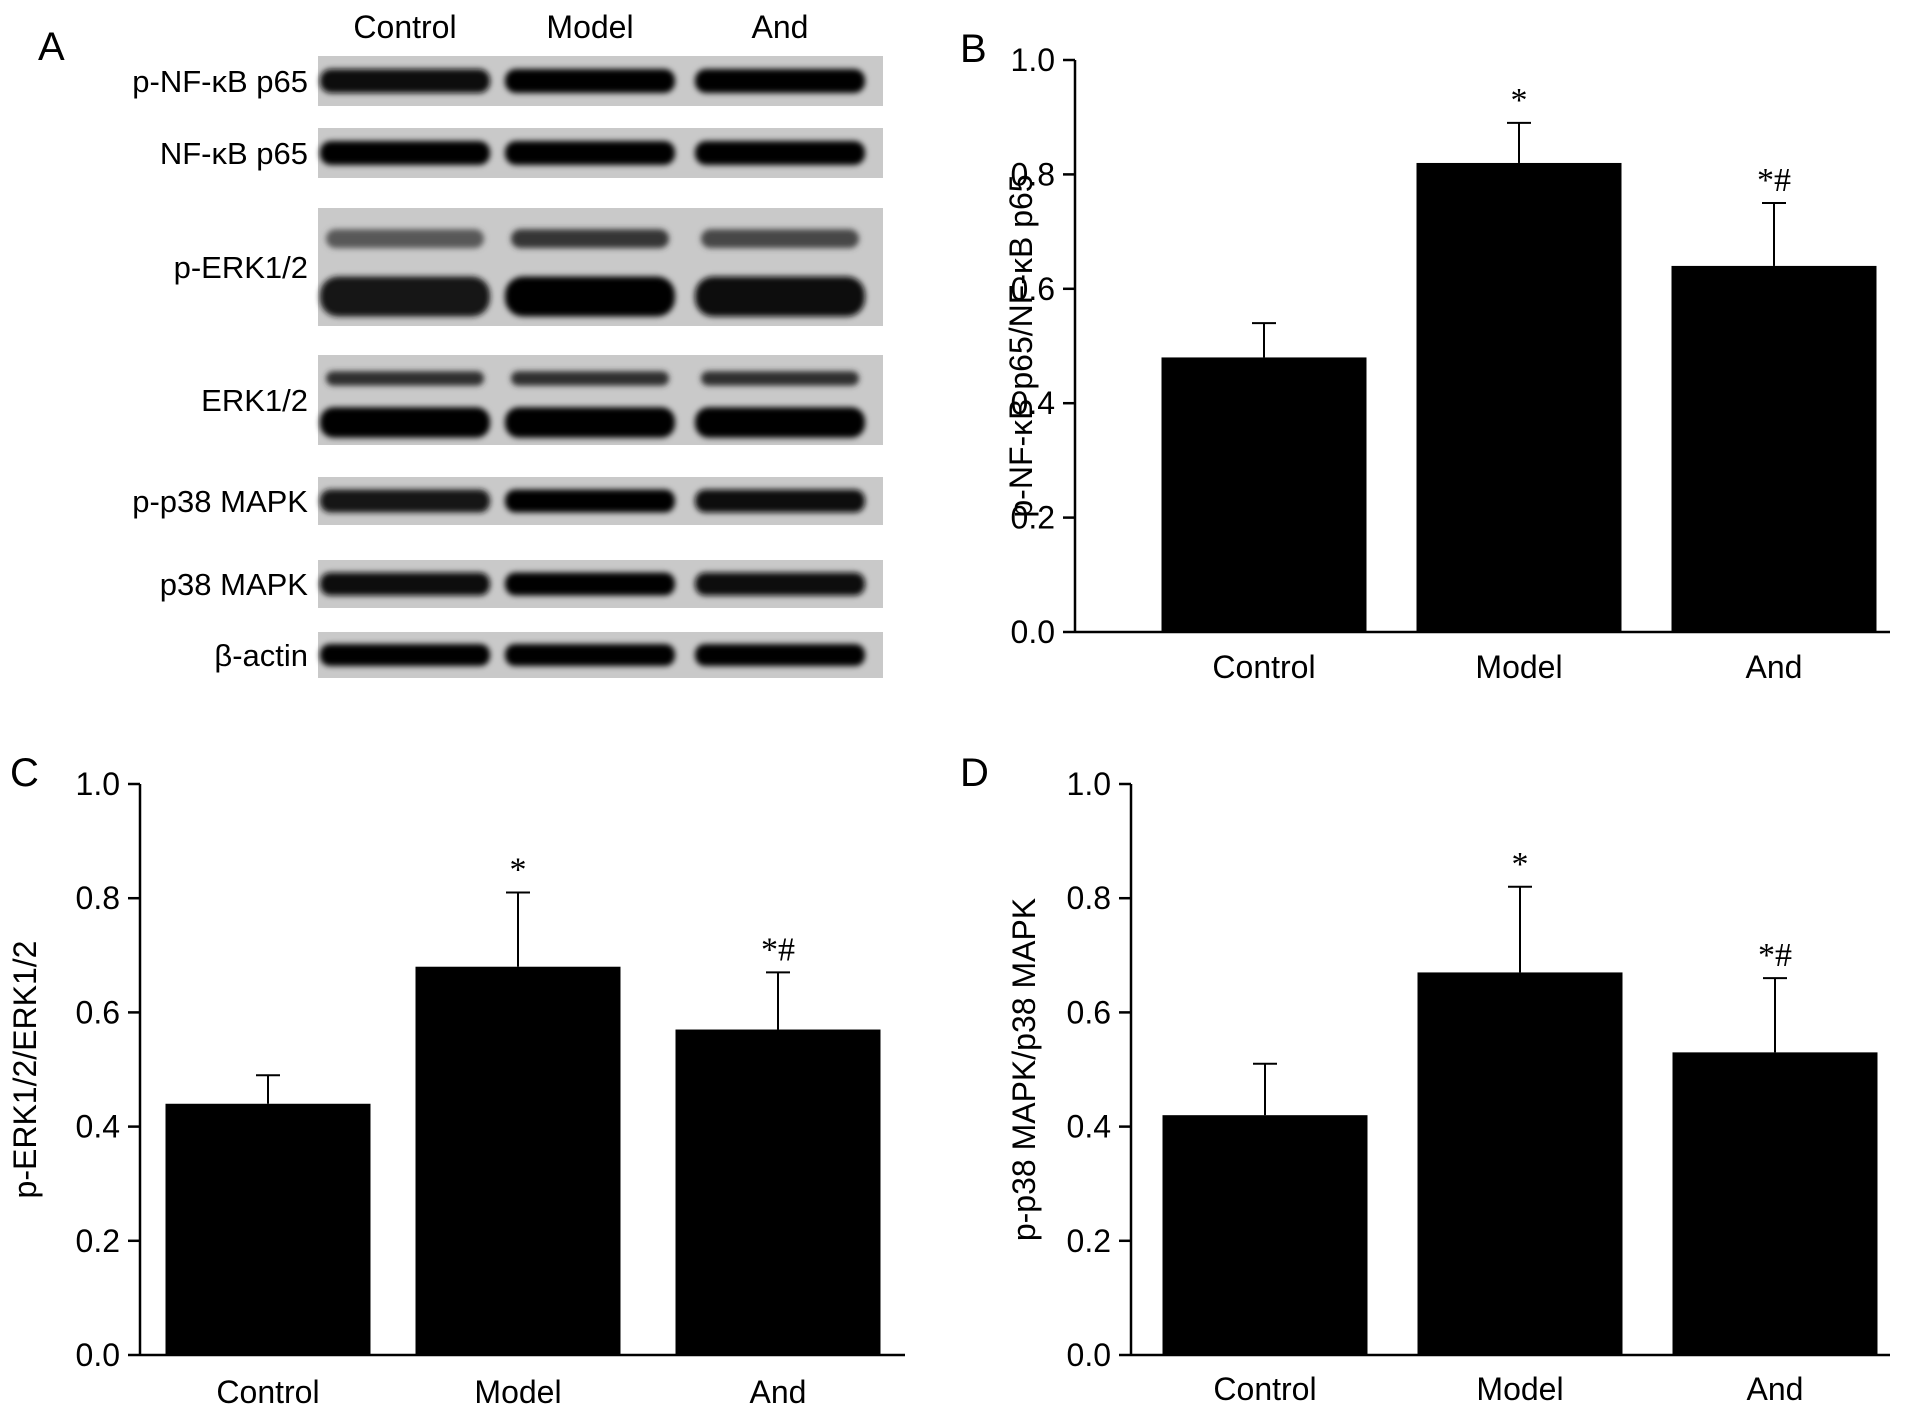 This screenshot has width=1913, height=1415. I want to click on blot-row-label: β-actin, so click(261, 655).